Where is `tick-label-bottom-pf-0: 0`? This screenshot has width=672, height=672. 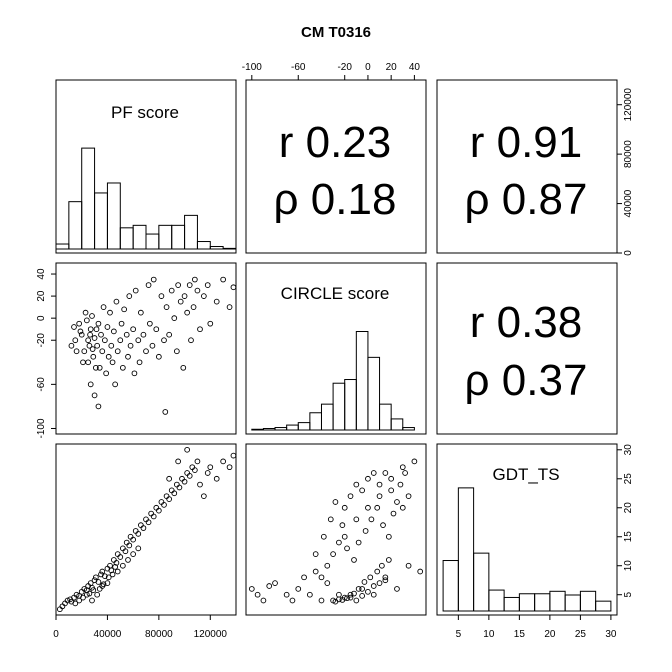
tick-label-bottom-pf-0: 0 is located at coordinates (56, 634).